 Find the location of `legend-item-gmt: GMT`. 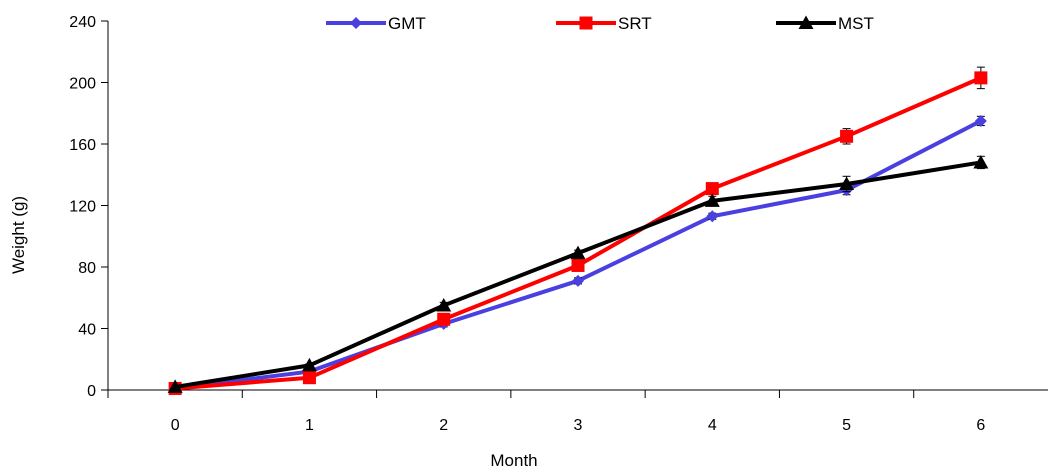

legend-item-gmt: GMT is located at coordinates (376, 23).